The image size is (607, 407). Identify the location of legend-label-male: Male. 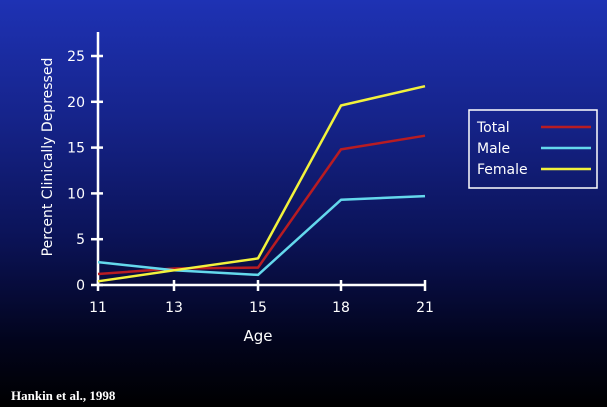
(493, 149).